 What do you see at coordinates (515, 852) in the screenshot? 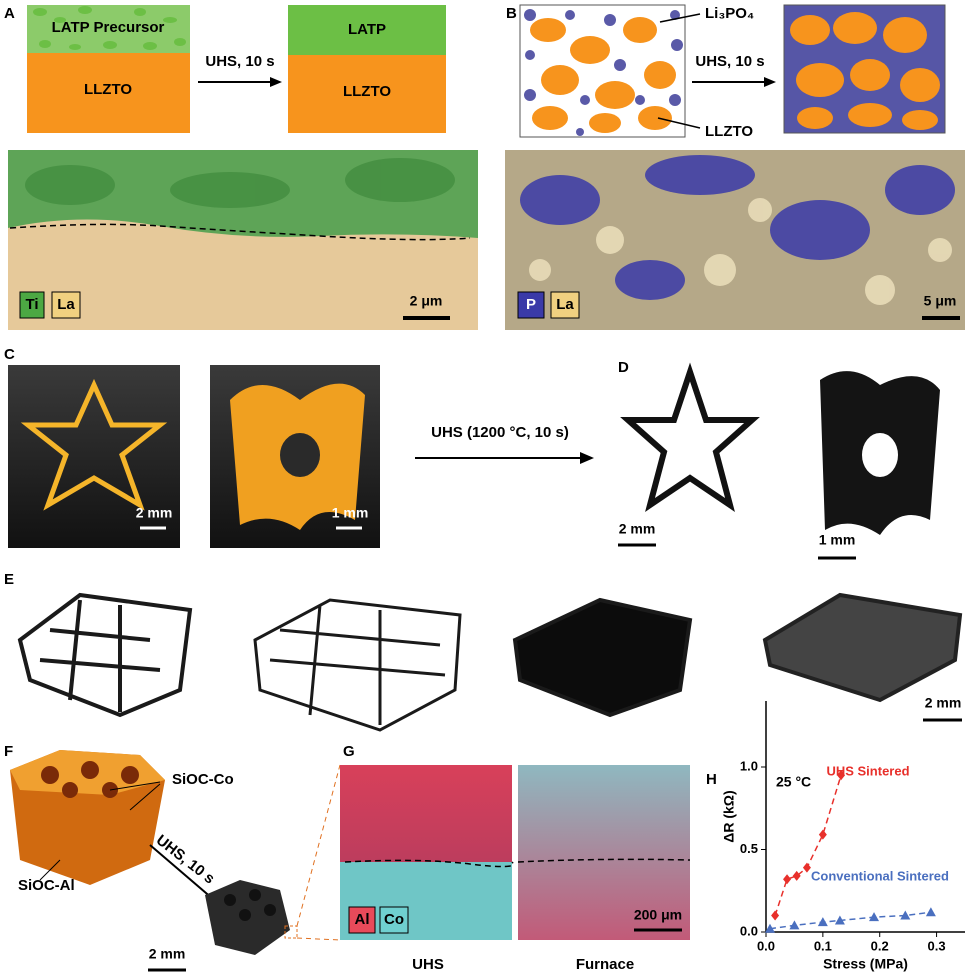
I see `eds-maps` at bounding box center [515, 852].